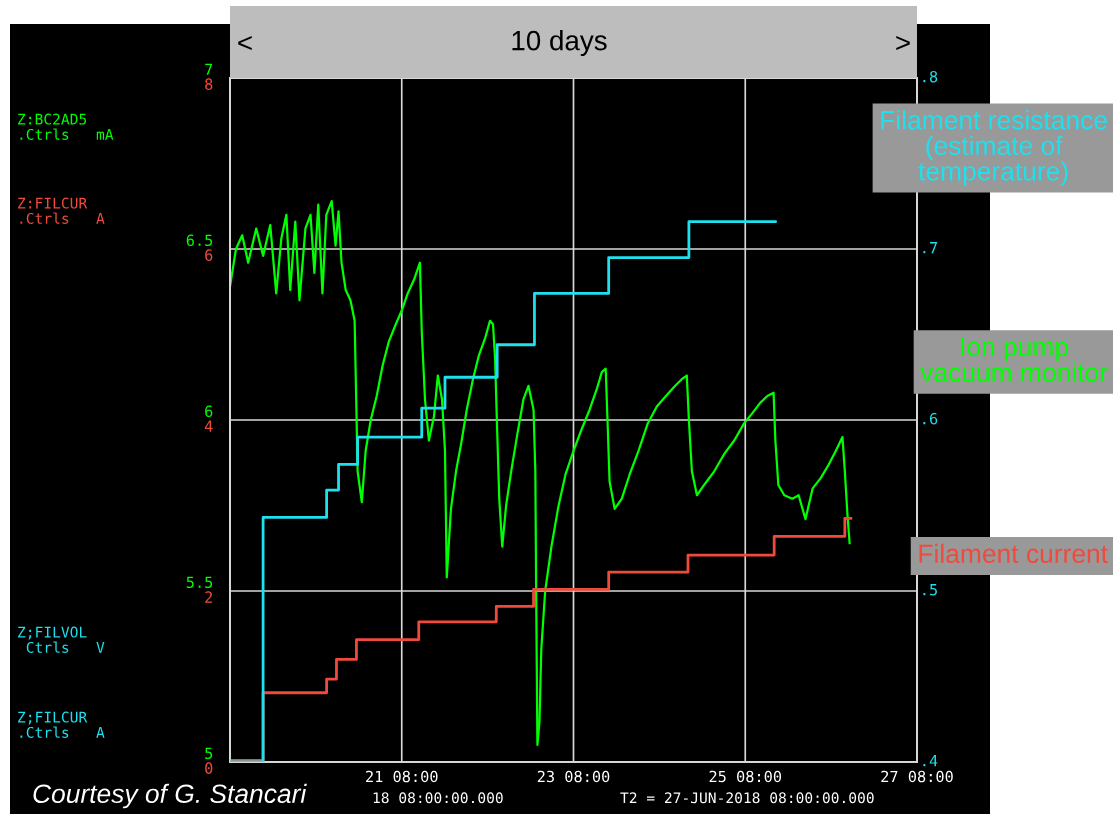 Image resolution: width=1113 pixels, height=822 pixels. Describe the element at coordinates (209, 411) in the screenshot. I see `y-tick-label: 6` at that location.